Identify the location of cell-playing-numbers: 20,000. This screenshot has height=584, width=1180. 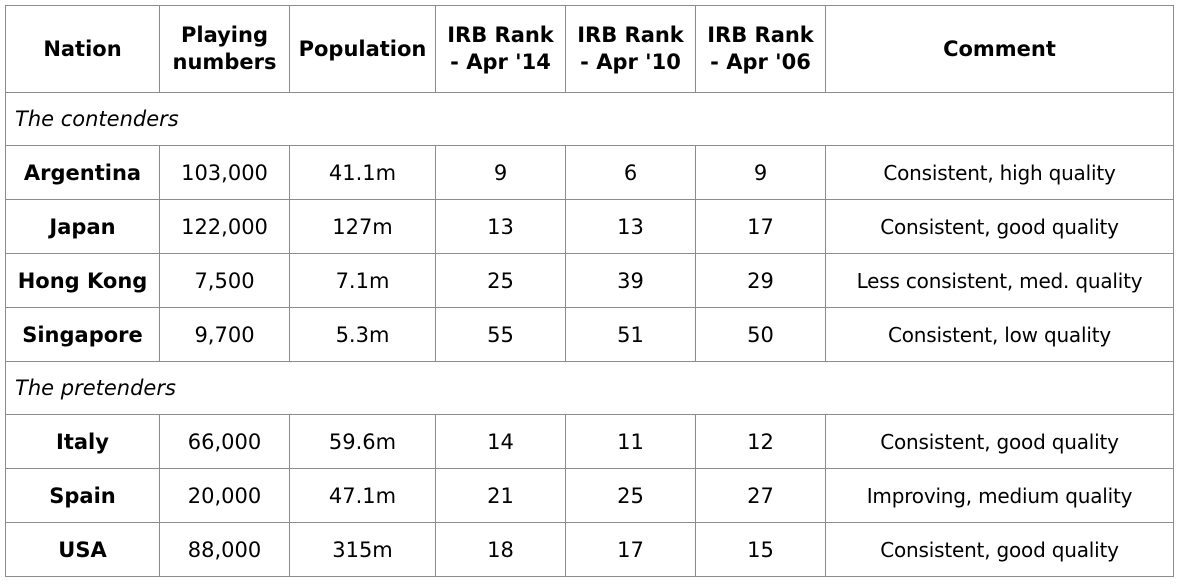
(224, 495).